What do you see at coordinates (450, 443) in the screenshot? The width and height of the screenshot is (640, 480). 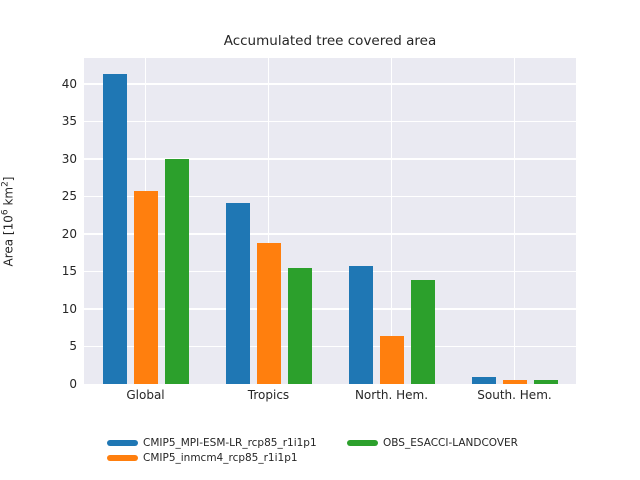 I see `legend-label: OBS_ESACCI-LANDCOVER` at bounding box center [450, 443].